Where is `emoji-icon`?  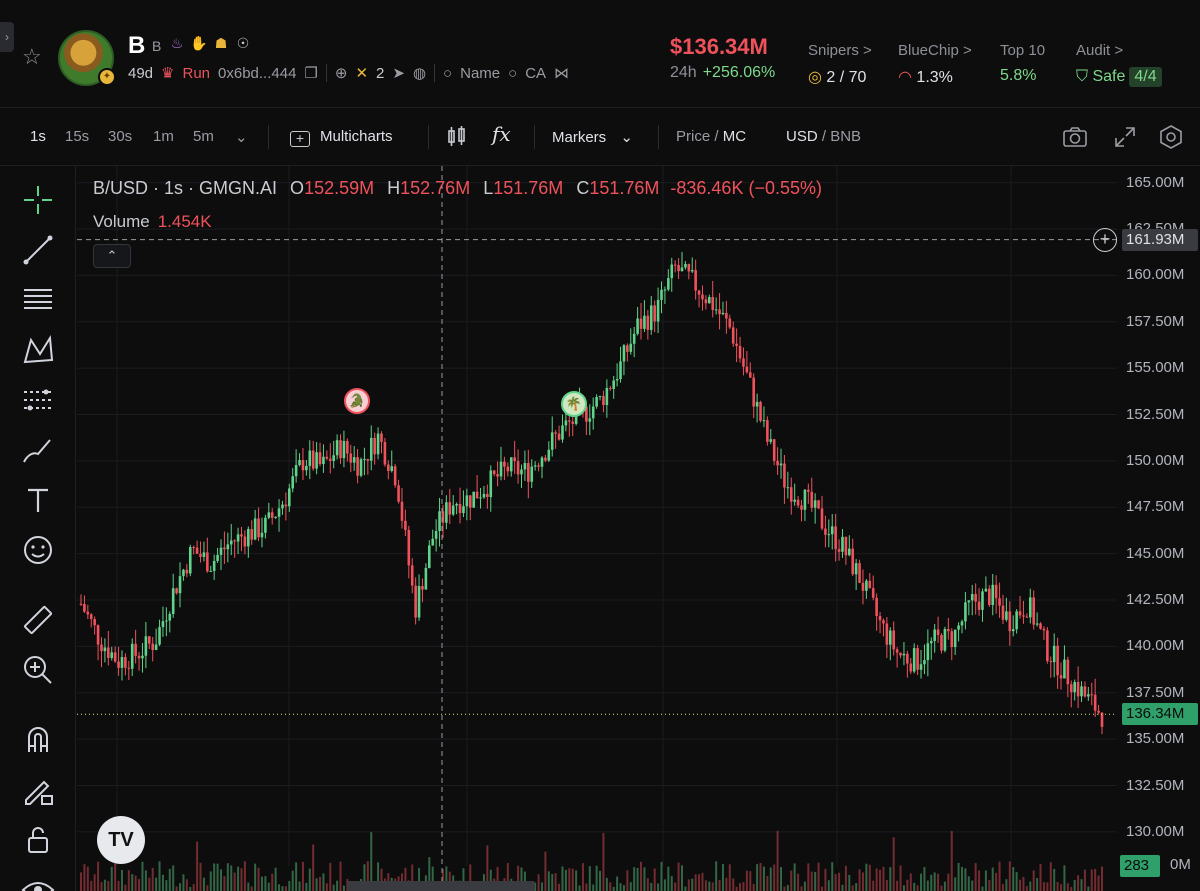
emoji-icon is located at coordinates (38, 550).